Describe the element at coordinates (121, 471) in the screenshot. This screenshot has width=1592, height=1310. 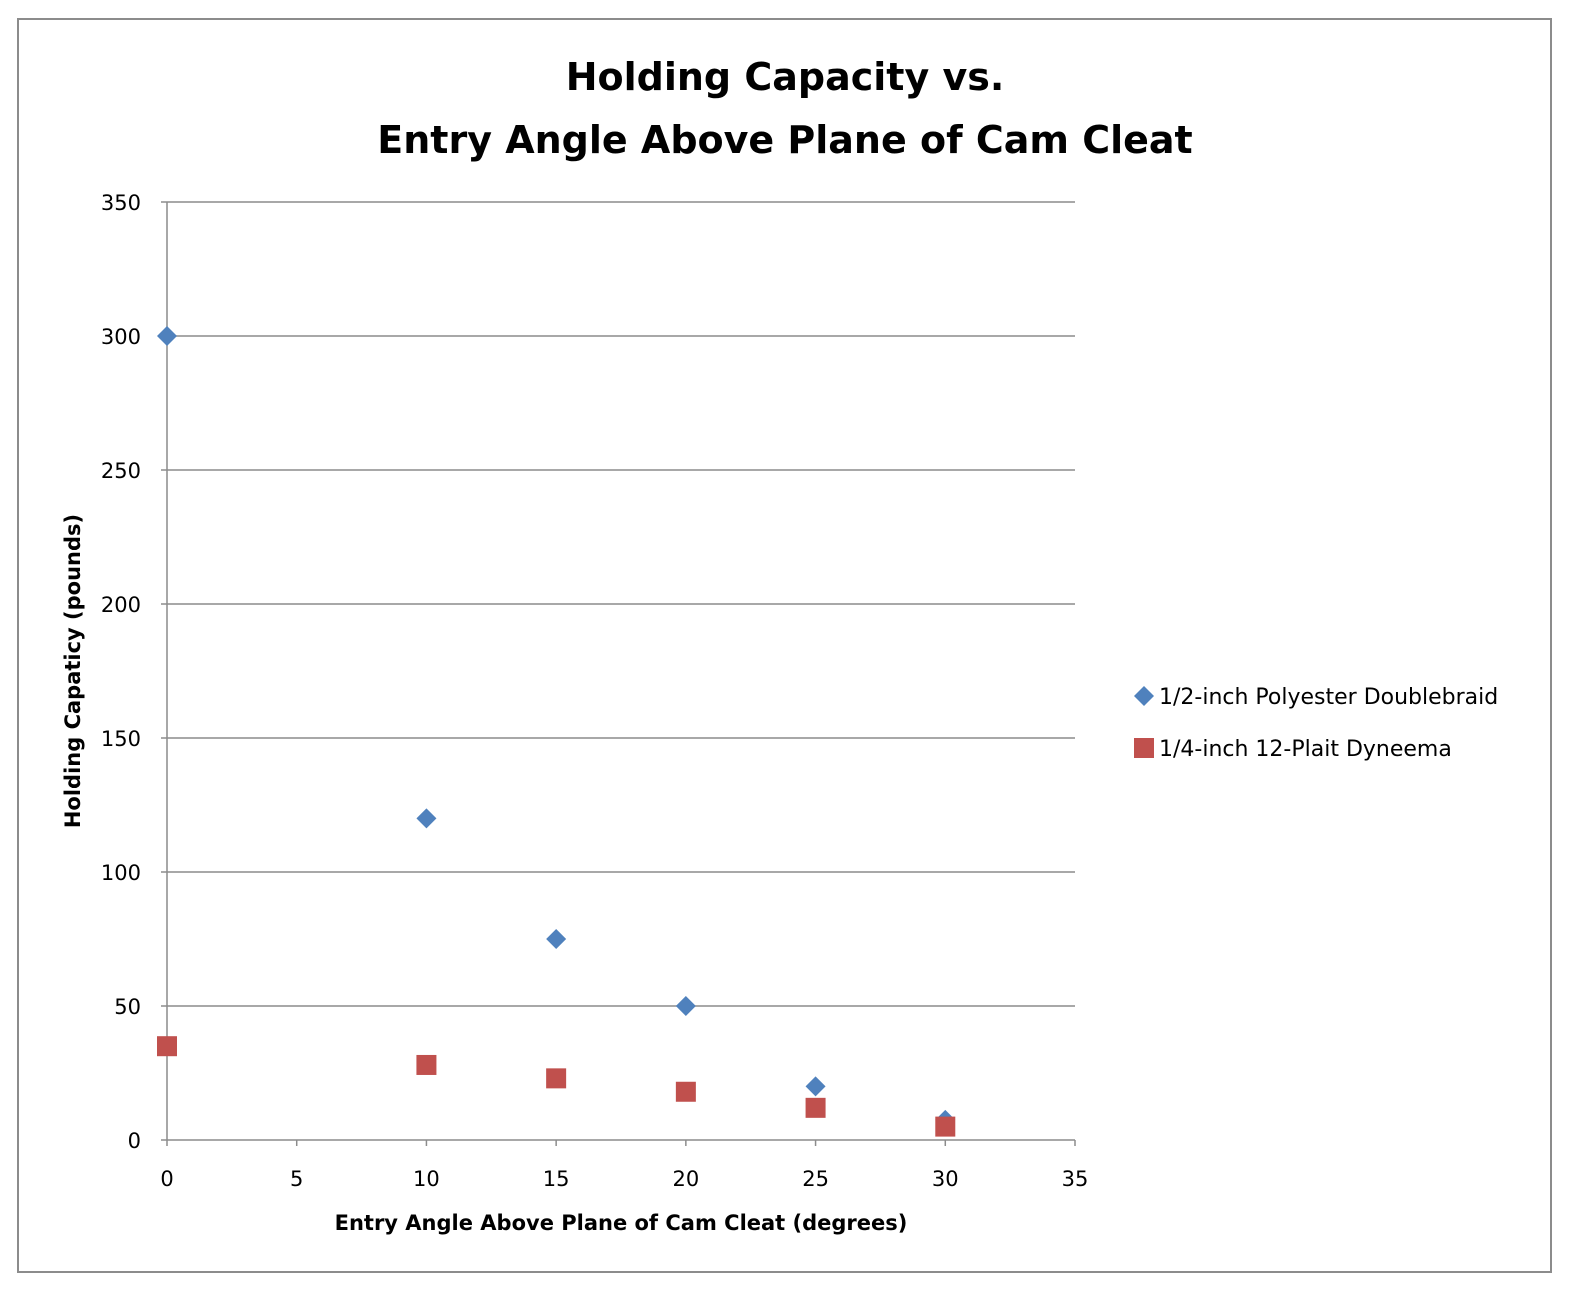
I see `y-tick-label: 250` at that location.